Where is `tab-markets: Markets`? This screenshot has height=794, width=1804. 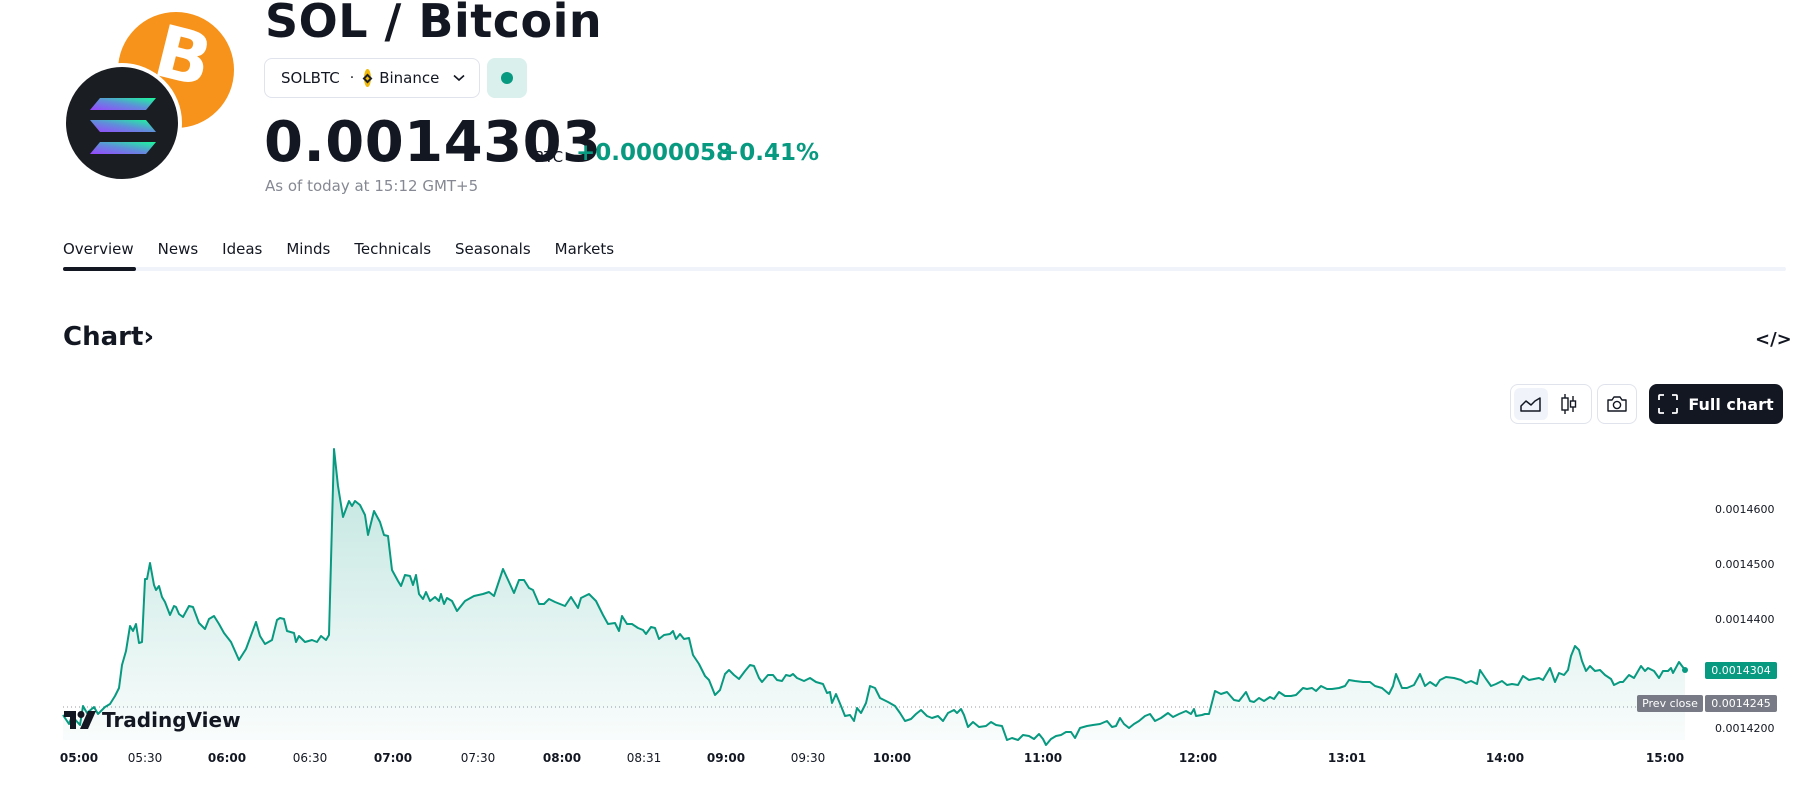 tab-markets: Markets is located at coordinates (584, 249).